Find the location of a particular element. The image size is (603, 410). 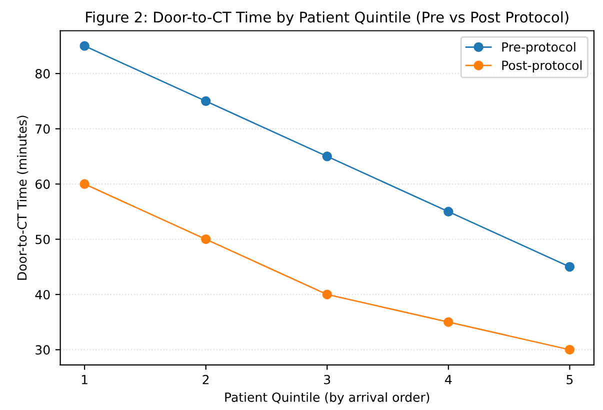

x-axis-title: Patient Quintile (by arrival order) is located at coordinates (327, 398).